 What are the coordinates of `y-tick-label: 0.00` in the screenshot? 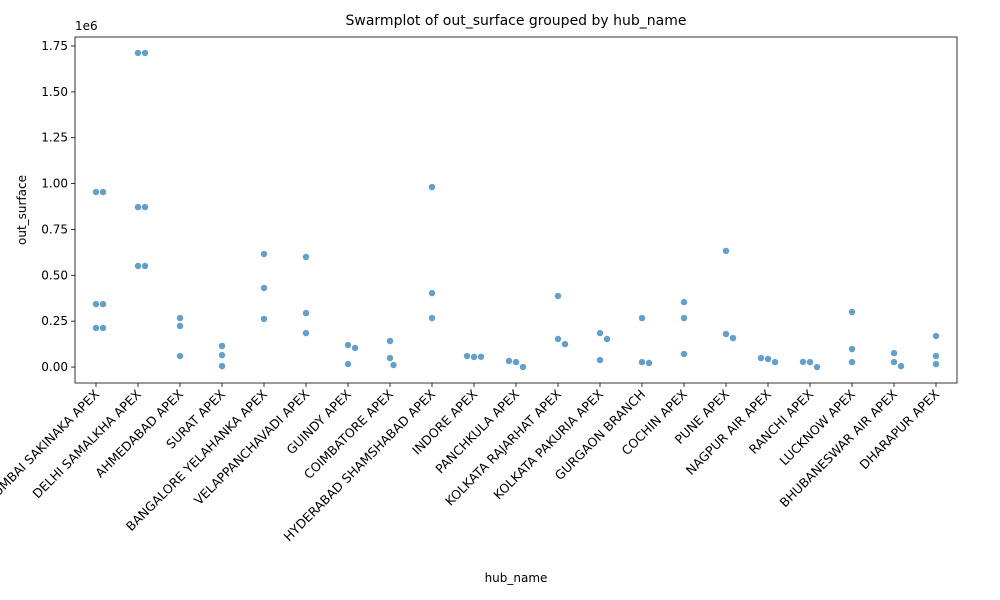 It's located at (54, 367).